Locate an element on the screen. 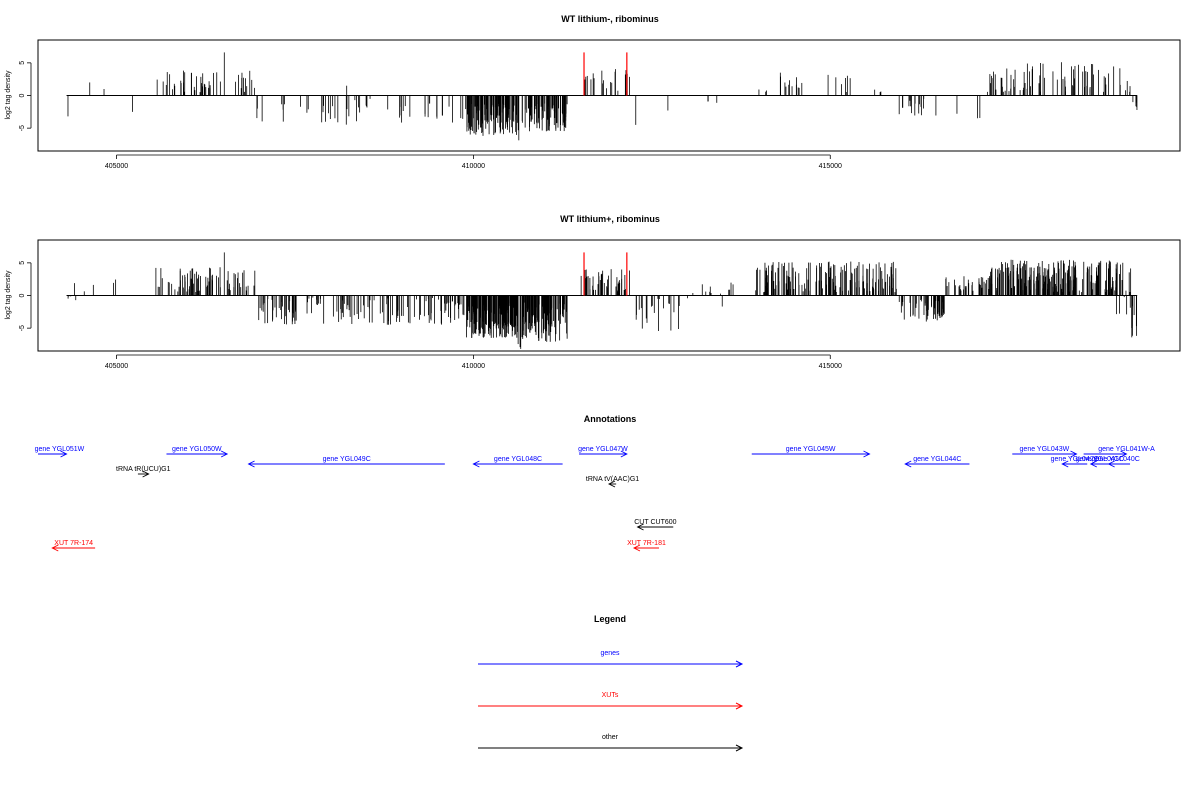 This screenshot has width=1200, height=800. legend-entry: other is located at coordinates (611, 743).